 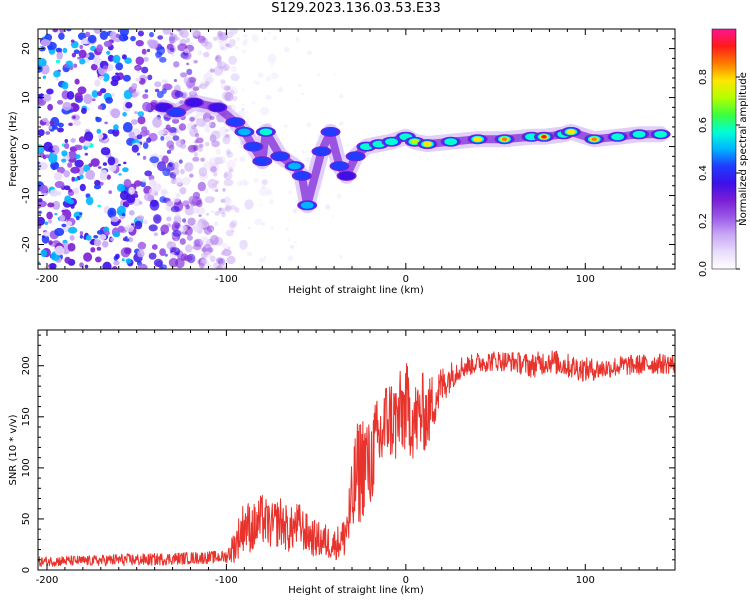 I want to click on snr-y-tick-label: 50, so click(x=26, y=519).